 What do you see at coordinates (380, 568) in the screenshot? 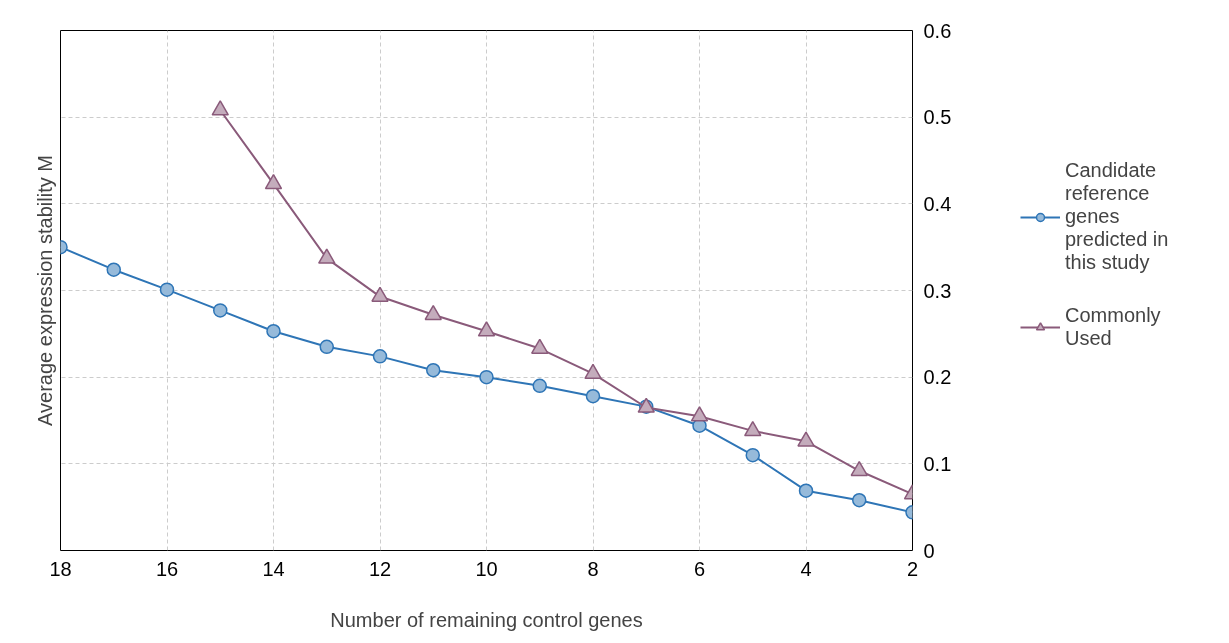
I see `x-tick-label: 12` at bounding box center [380, 568].